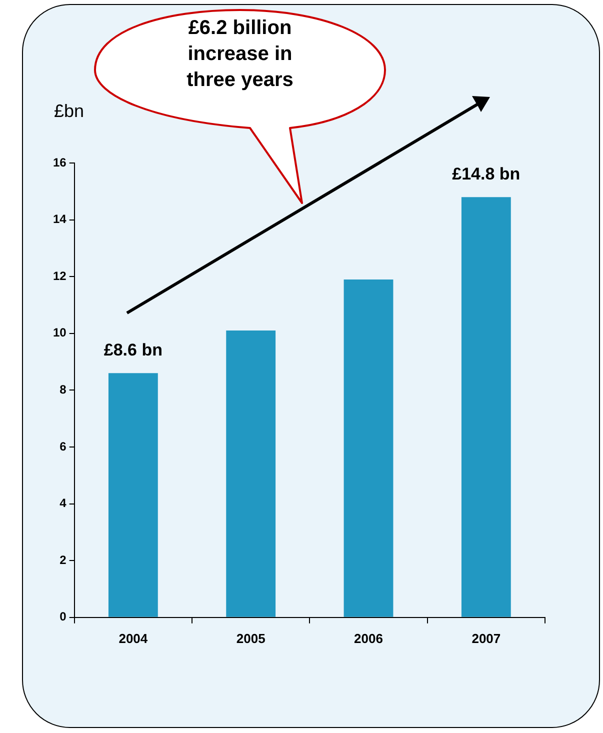  I want to click on text: £6.2 billion increase in three years, so click(240, 54).